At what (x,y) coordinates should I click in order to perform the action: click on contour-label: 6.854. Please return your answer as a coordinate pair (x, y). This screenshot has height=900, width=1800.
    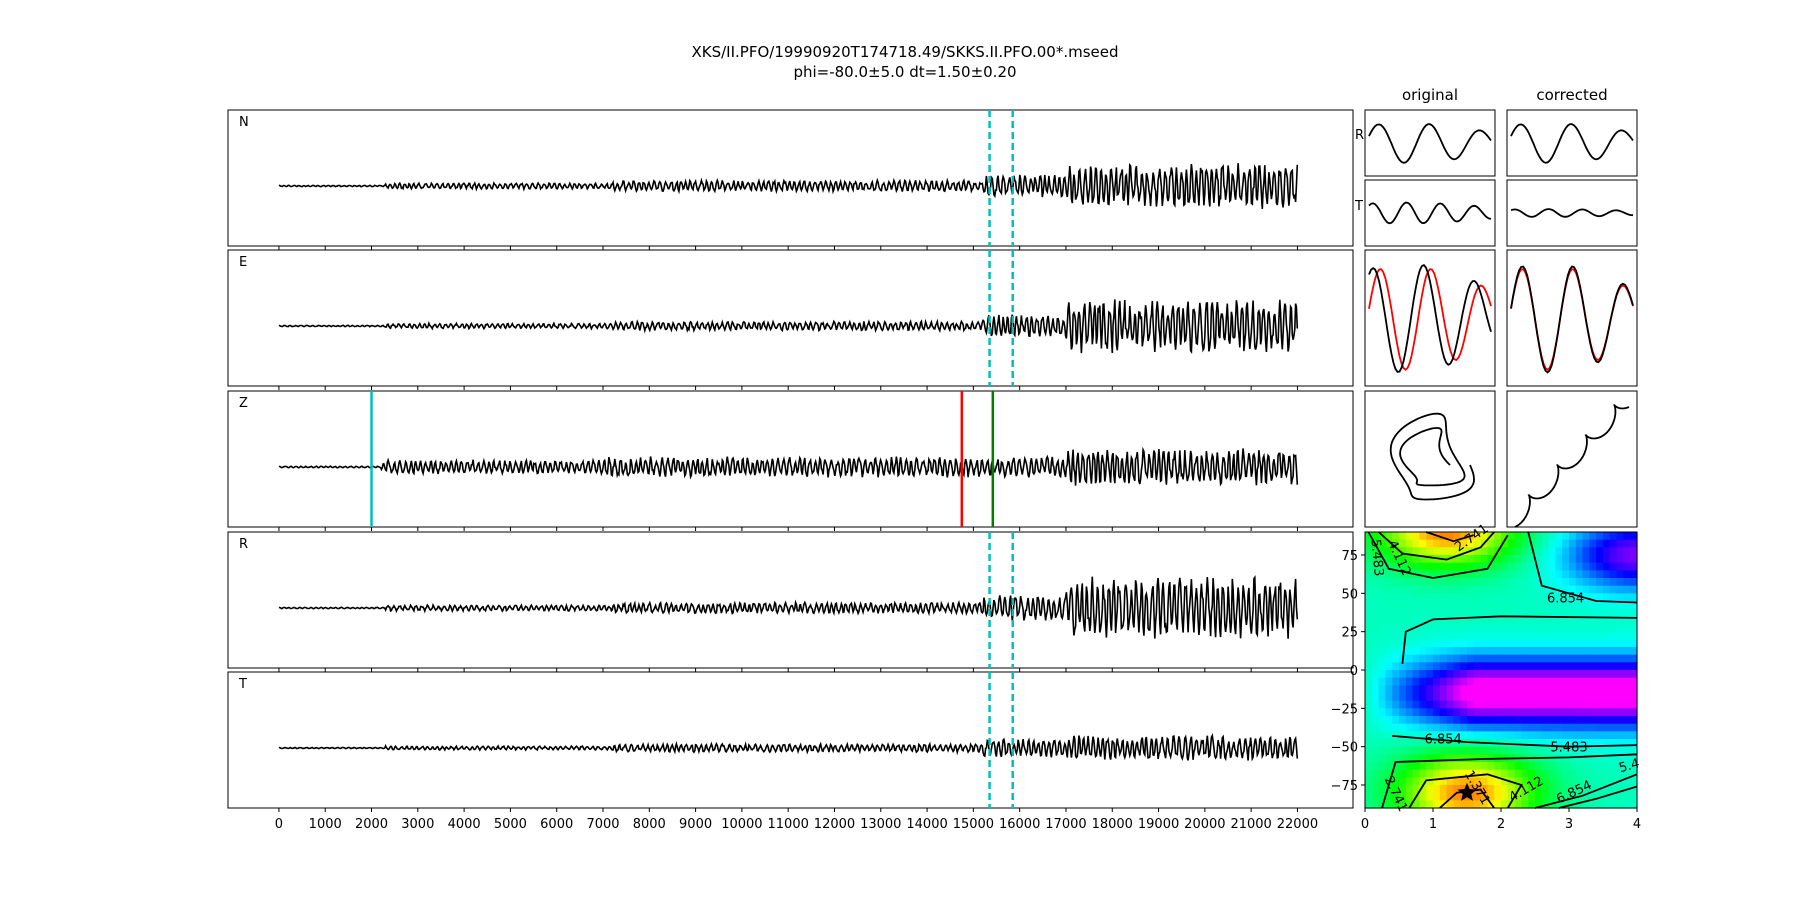
    Looking at the image, I should click on (1443, 740).